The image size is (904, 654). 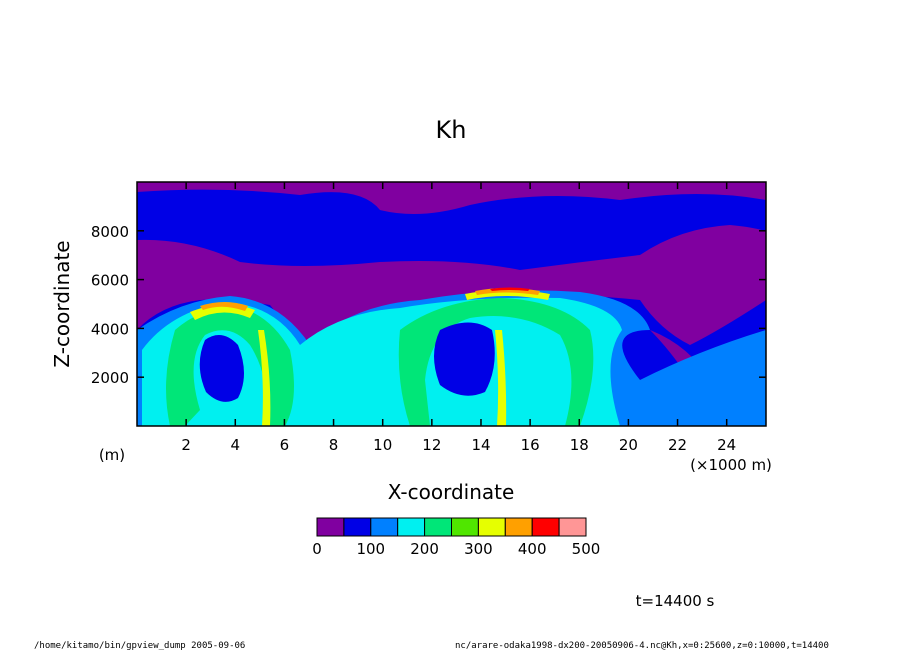 What do you see at coordinates (110, 378) in the screenshot?
I see `y-tick-label-2000: 2000` at bounding box center [110, 378].